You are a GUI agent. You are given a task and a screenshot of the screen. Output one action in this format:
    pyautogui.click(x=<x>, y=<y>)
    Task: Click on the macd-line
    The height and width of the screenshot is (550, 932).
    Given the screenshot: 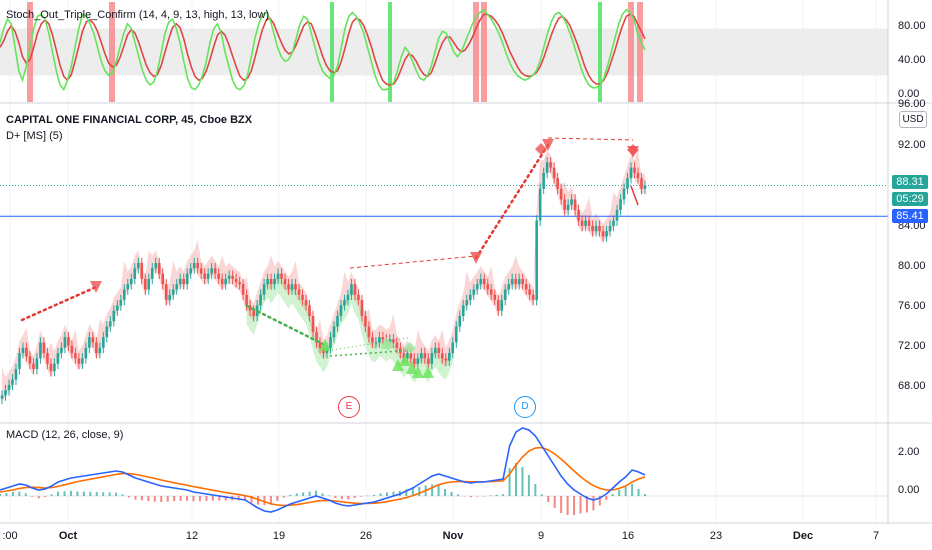 What is the action you would take?
    pyautogui.click(x=323, y=470)
    